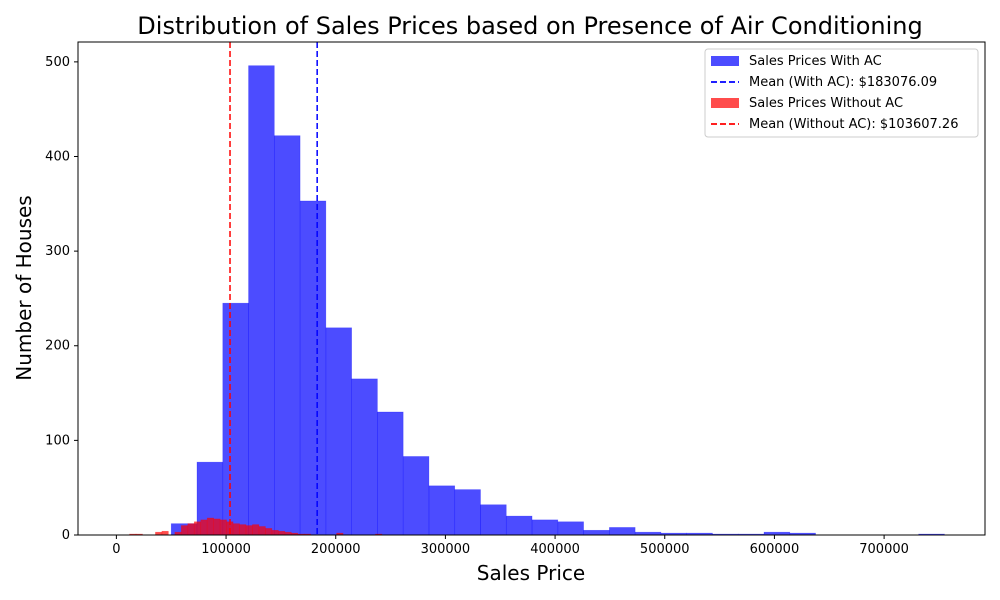 The width and height of the screenshot is (1000, 600). Describe the element at coordinates (843, 82) in the screenshot. I see `legend-label: Mean (With AC): $183076.09` at that location.